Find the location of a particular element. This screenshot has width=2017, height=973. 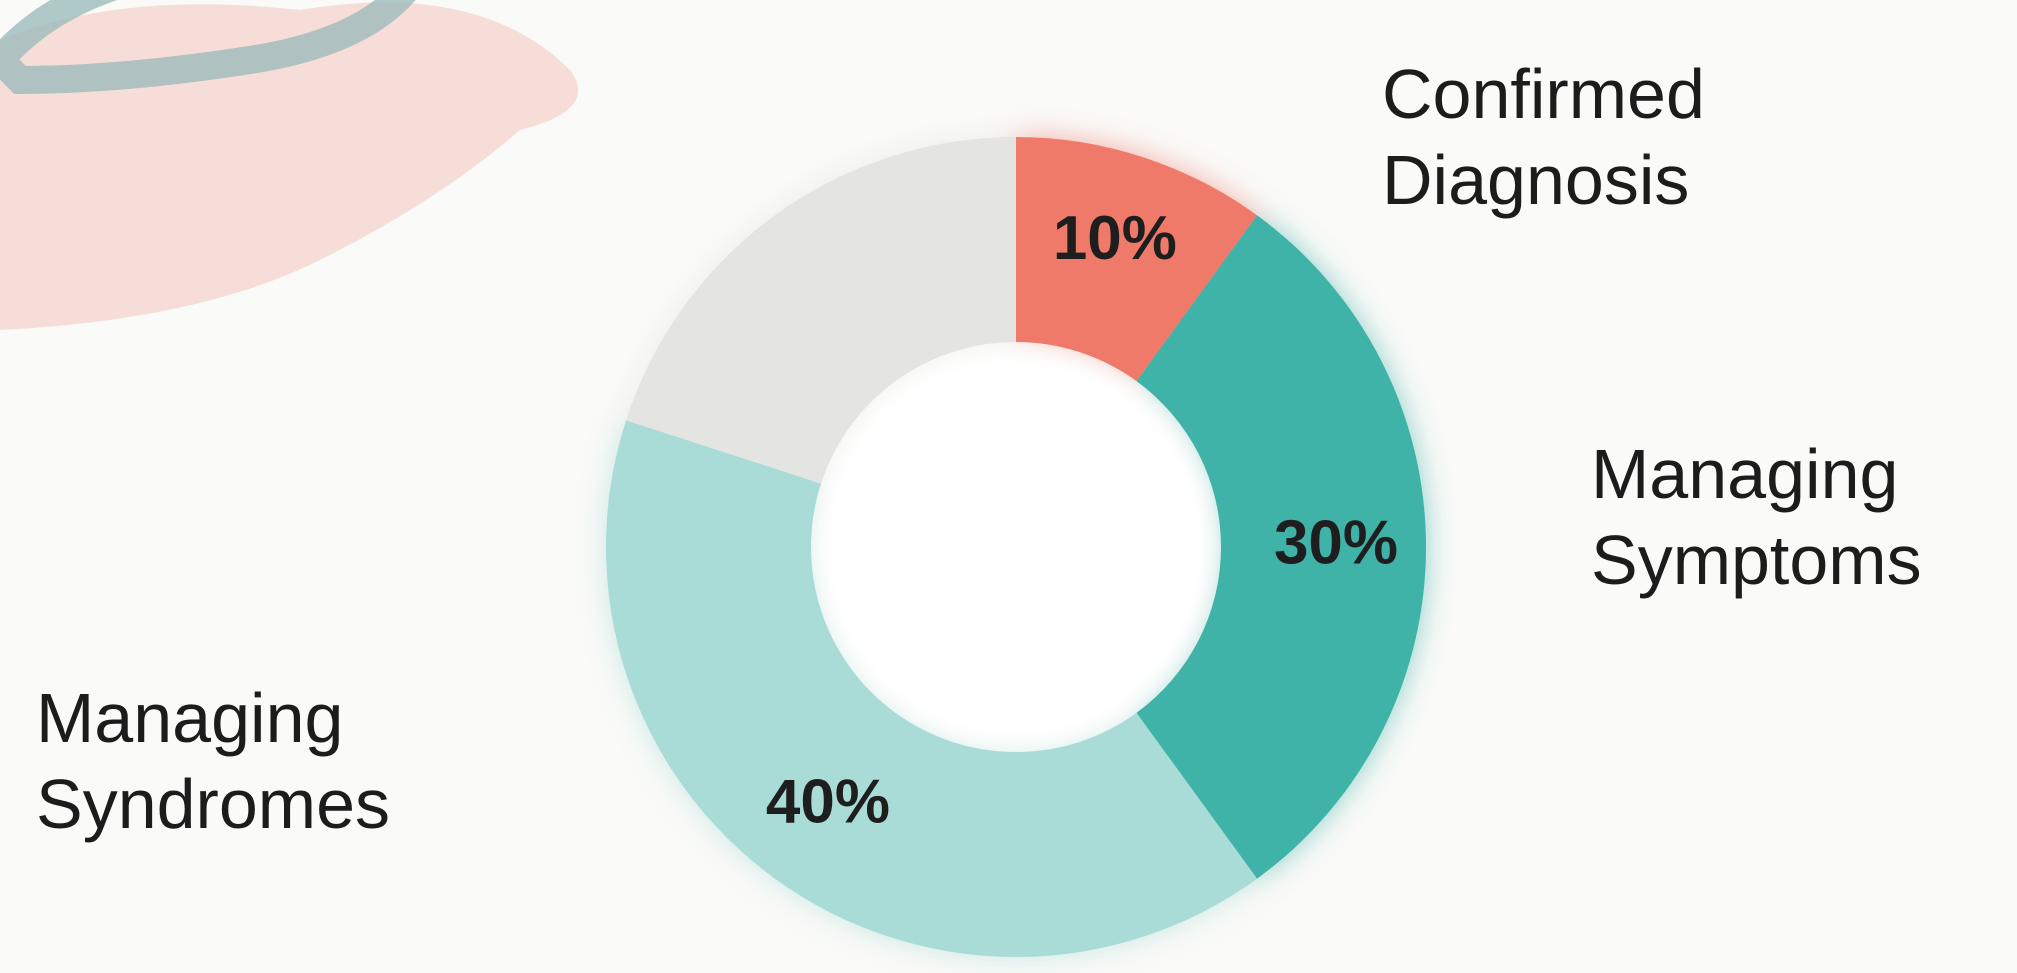

decoration is located at coordinates (289, 165).